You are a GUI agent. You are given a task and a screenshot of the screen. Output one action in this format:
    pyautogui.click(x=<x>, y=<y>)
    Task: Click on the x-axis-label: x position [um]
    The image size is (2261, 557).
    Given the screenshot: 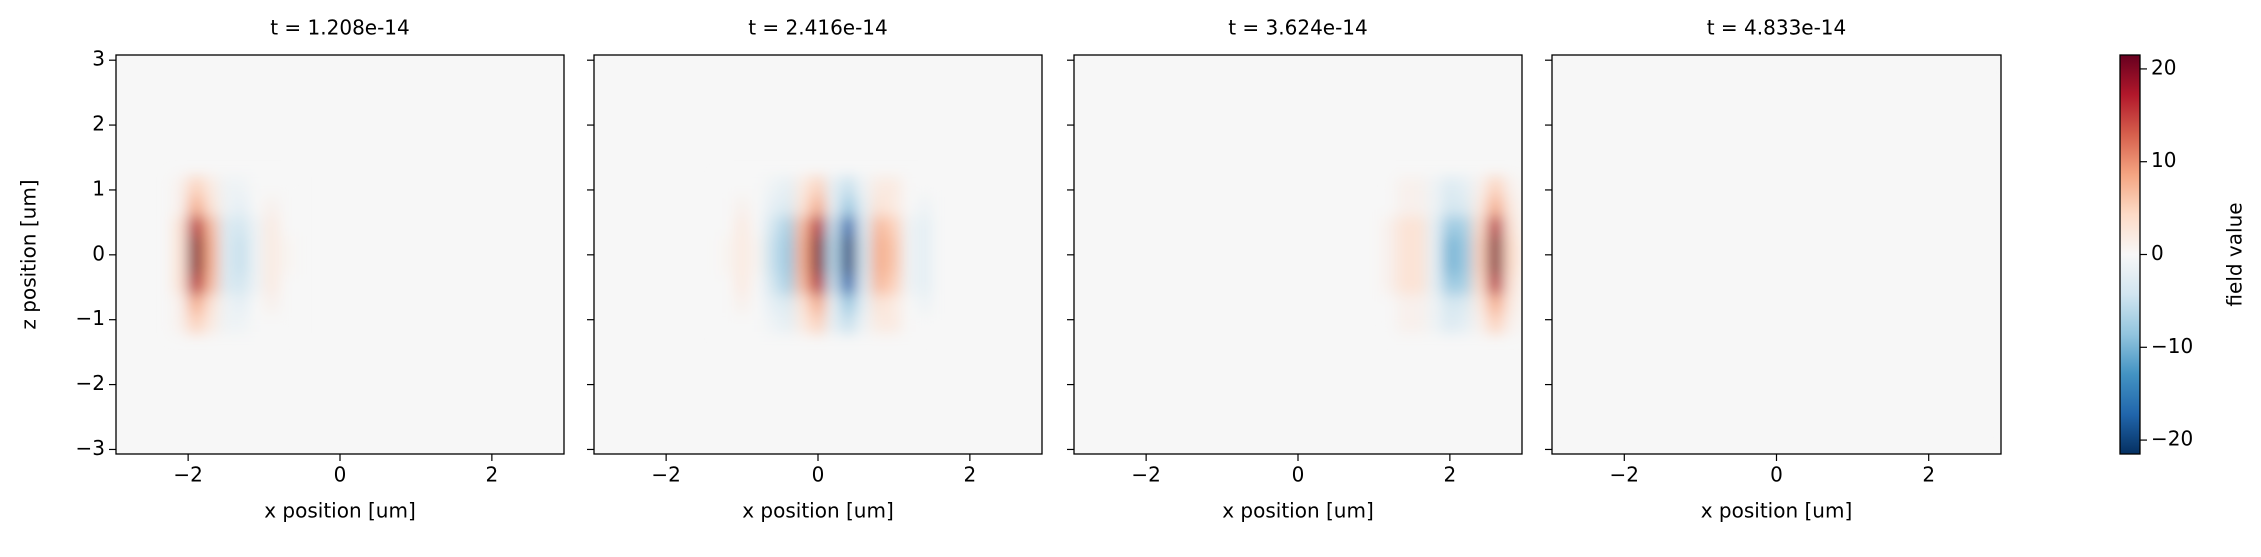 What is the action you would take?
    pyautogui.click(x=340, y=511)
    